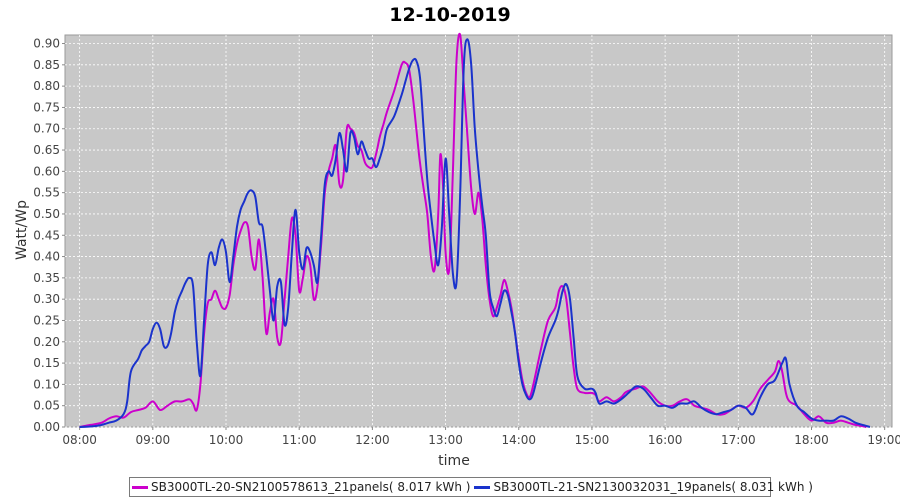  What do you see at coordinates (46, 257) in the screenshot?
I see `y-tick-label: 0.40` at bounding box center [46, 257].